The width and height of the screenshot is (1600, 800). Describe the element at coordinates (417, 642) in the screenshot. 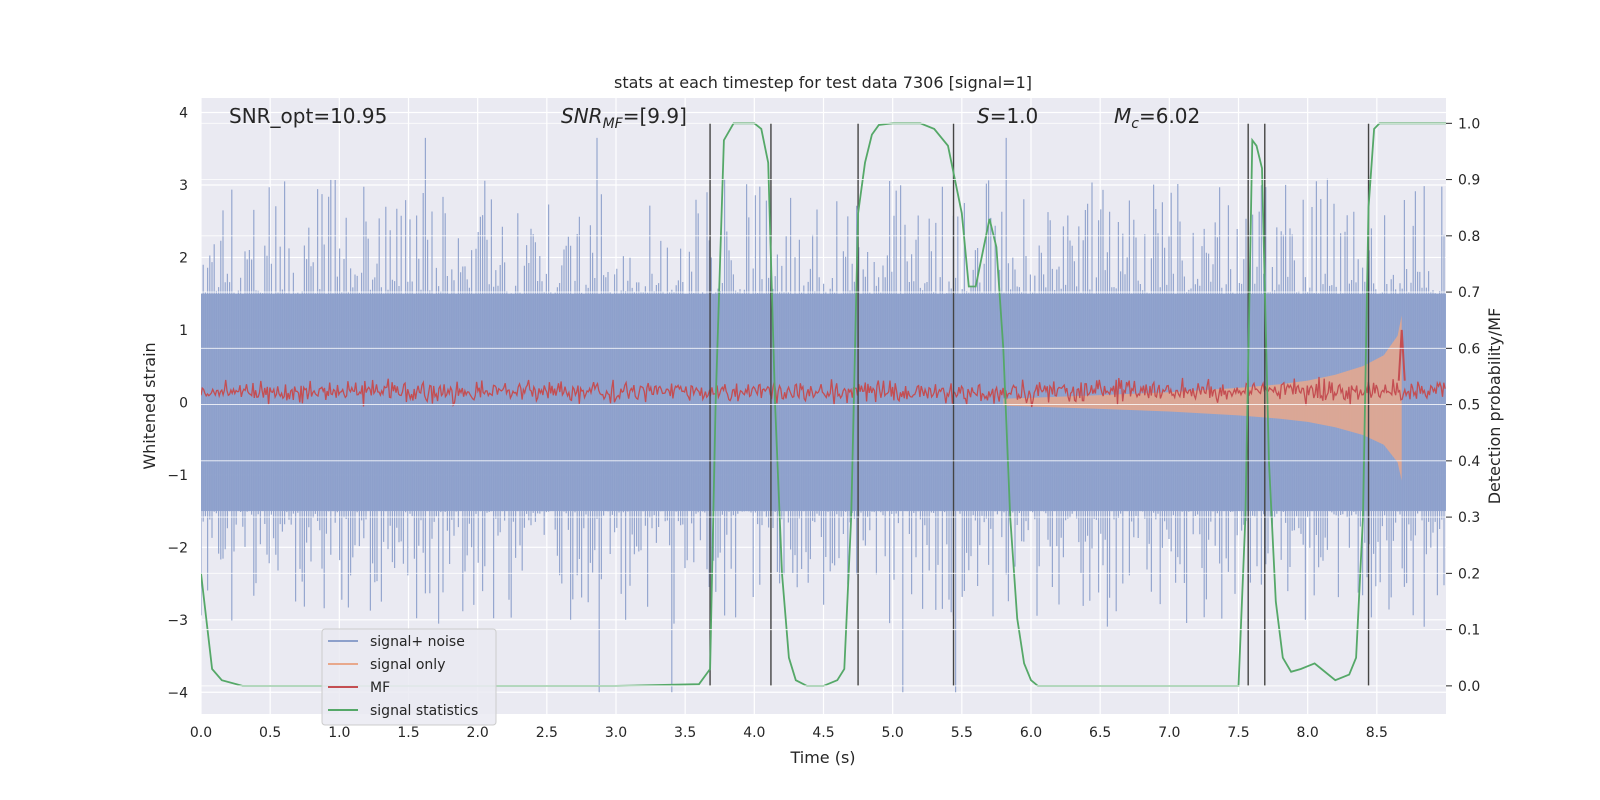

I see `legend-label-signal-noise: signal+ noise` at that location.